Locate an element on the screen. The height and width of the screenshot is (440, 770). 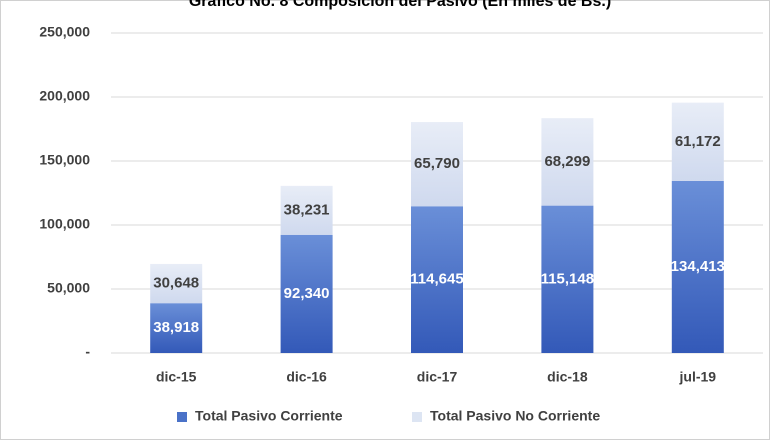
data-label: 38,231 is located at coordinates (307, 209).